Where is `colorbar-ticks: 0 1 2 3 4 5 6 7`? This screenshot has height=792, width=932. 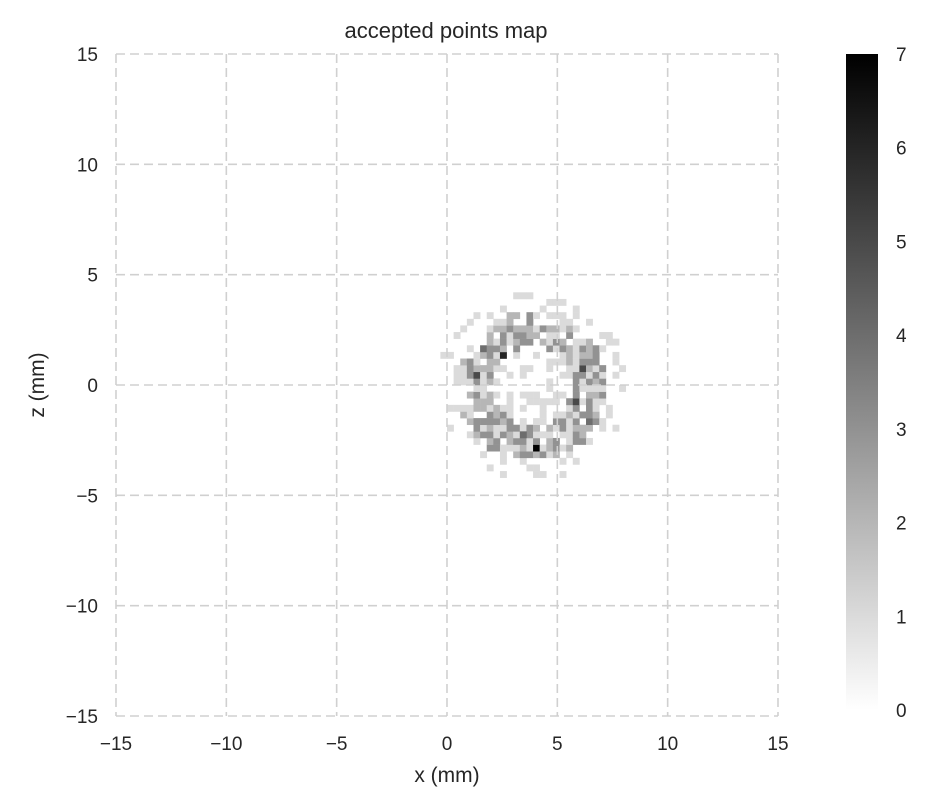 colorbar-ticks: 0 1 2 3 4 5 6 7 is located at coordinates (901, 383).